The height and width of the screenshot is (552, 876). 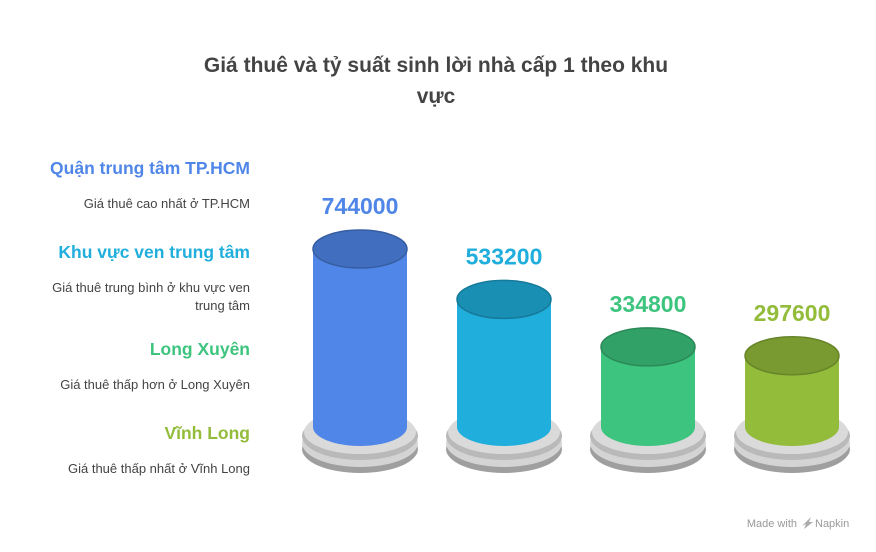 I want to click on footer-brand: Napkin, so click(x=832, y=524).